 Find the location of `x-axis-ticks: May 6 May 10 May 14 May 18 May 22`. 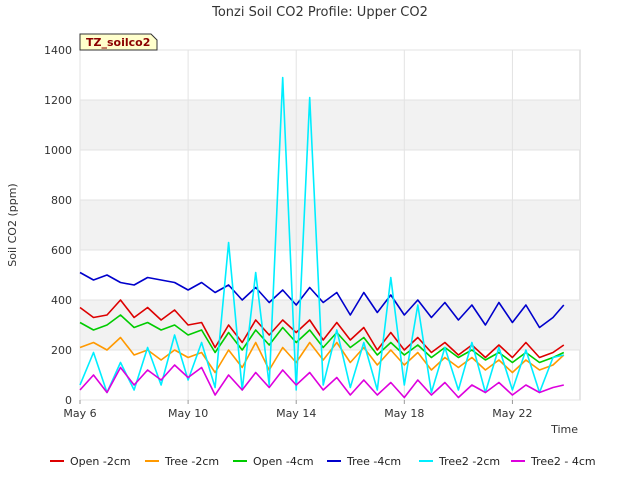

x-axis-ticks: May 6 May 10 May 14 May 18 May 22 is located at coordinates (298, 410).